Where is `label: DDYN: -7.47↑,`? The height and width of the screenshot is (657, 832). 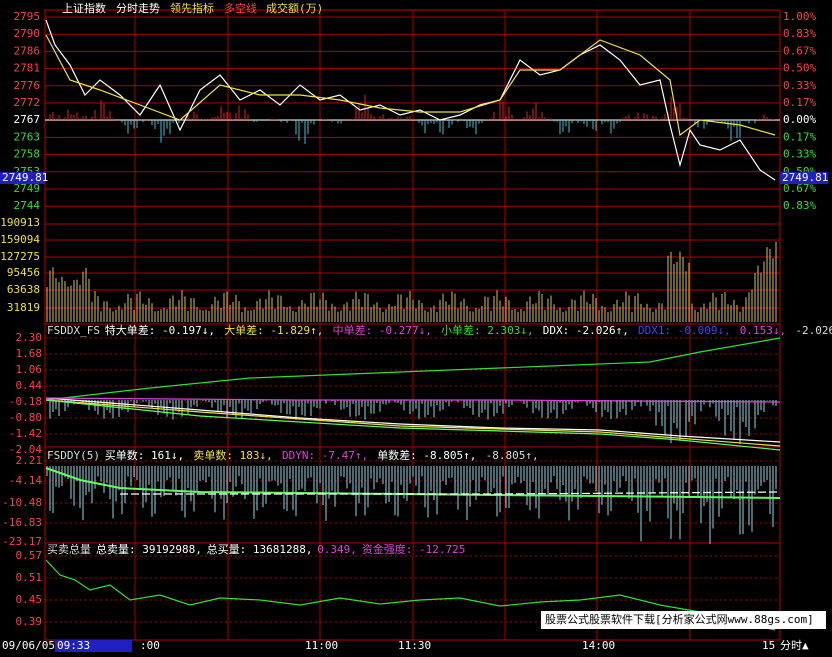
label: DDYN: -7.47↑, is located at coordinates (325, 455).